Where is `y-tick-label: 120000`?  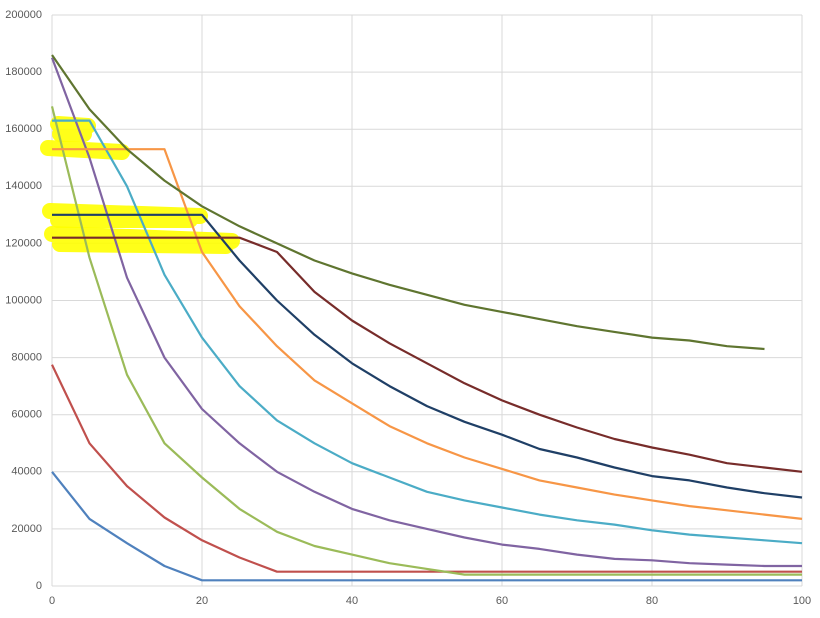
y-tick-label: 120000 is located at coordinates (23, 243).